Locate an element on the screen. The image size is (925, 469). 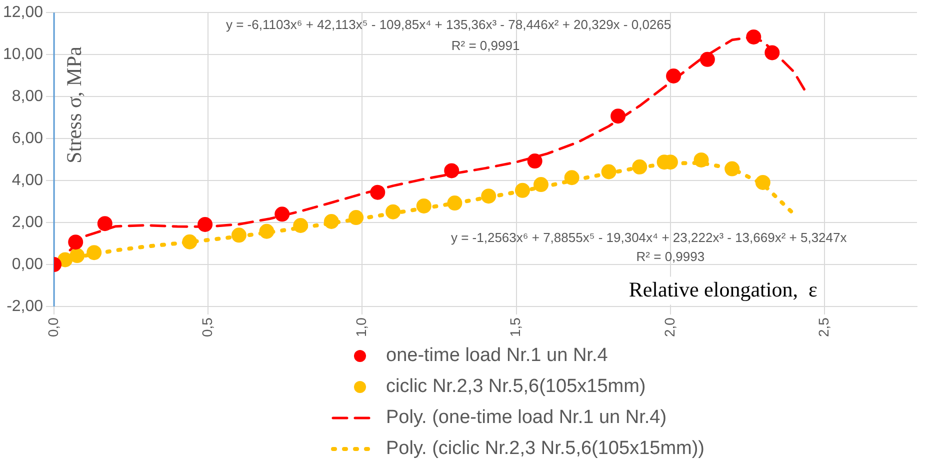
y-tick-label: 4,00 is located at coordinates (28, 180).